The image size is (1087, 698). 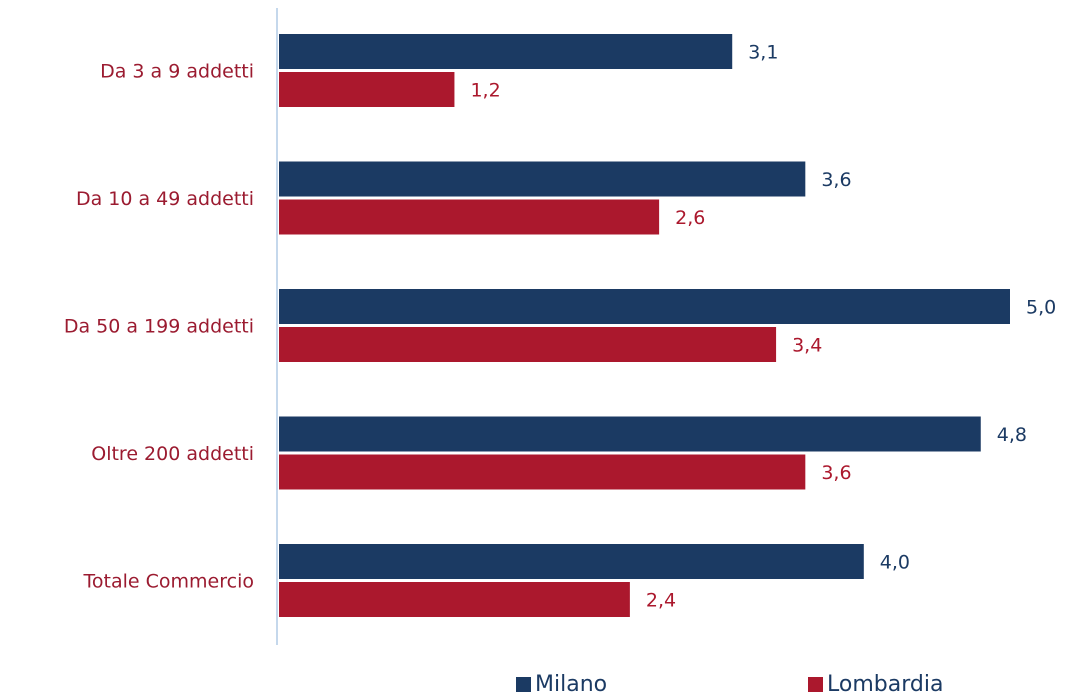 I want to click on legend: Milano Lombardia, so click(x=543, y=685).